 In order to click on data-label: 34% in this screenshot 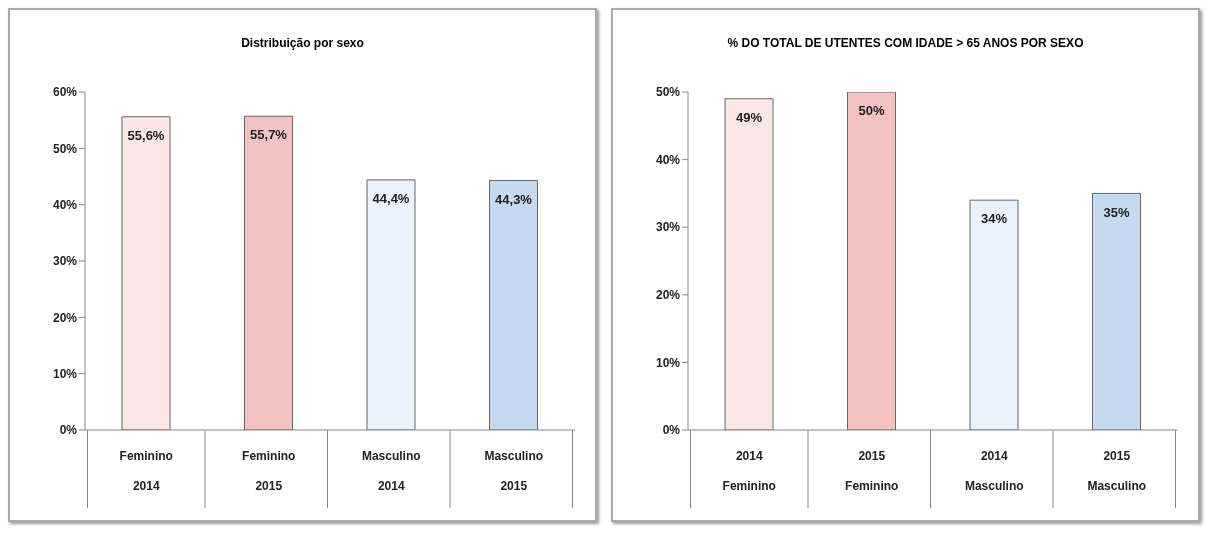, I will do `click(994, 219)`.